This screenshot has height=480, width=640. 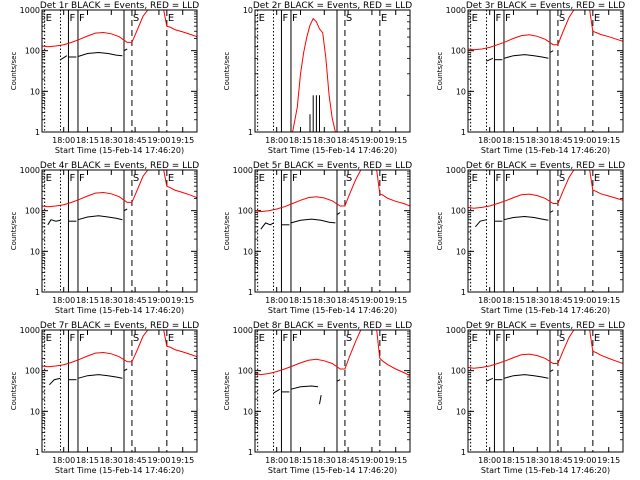 What do you see at coordinates (119, 6) in the screenshot?
I see `panel-title: Det 1r BLACK = Events, RED = LLD` at bounding box center [119, 6].